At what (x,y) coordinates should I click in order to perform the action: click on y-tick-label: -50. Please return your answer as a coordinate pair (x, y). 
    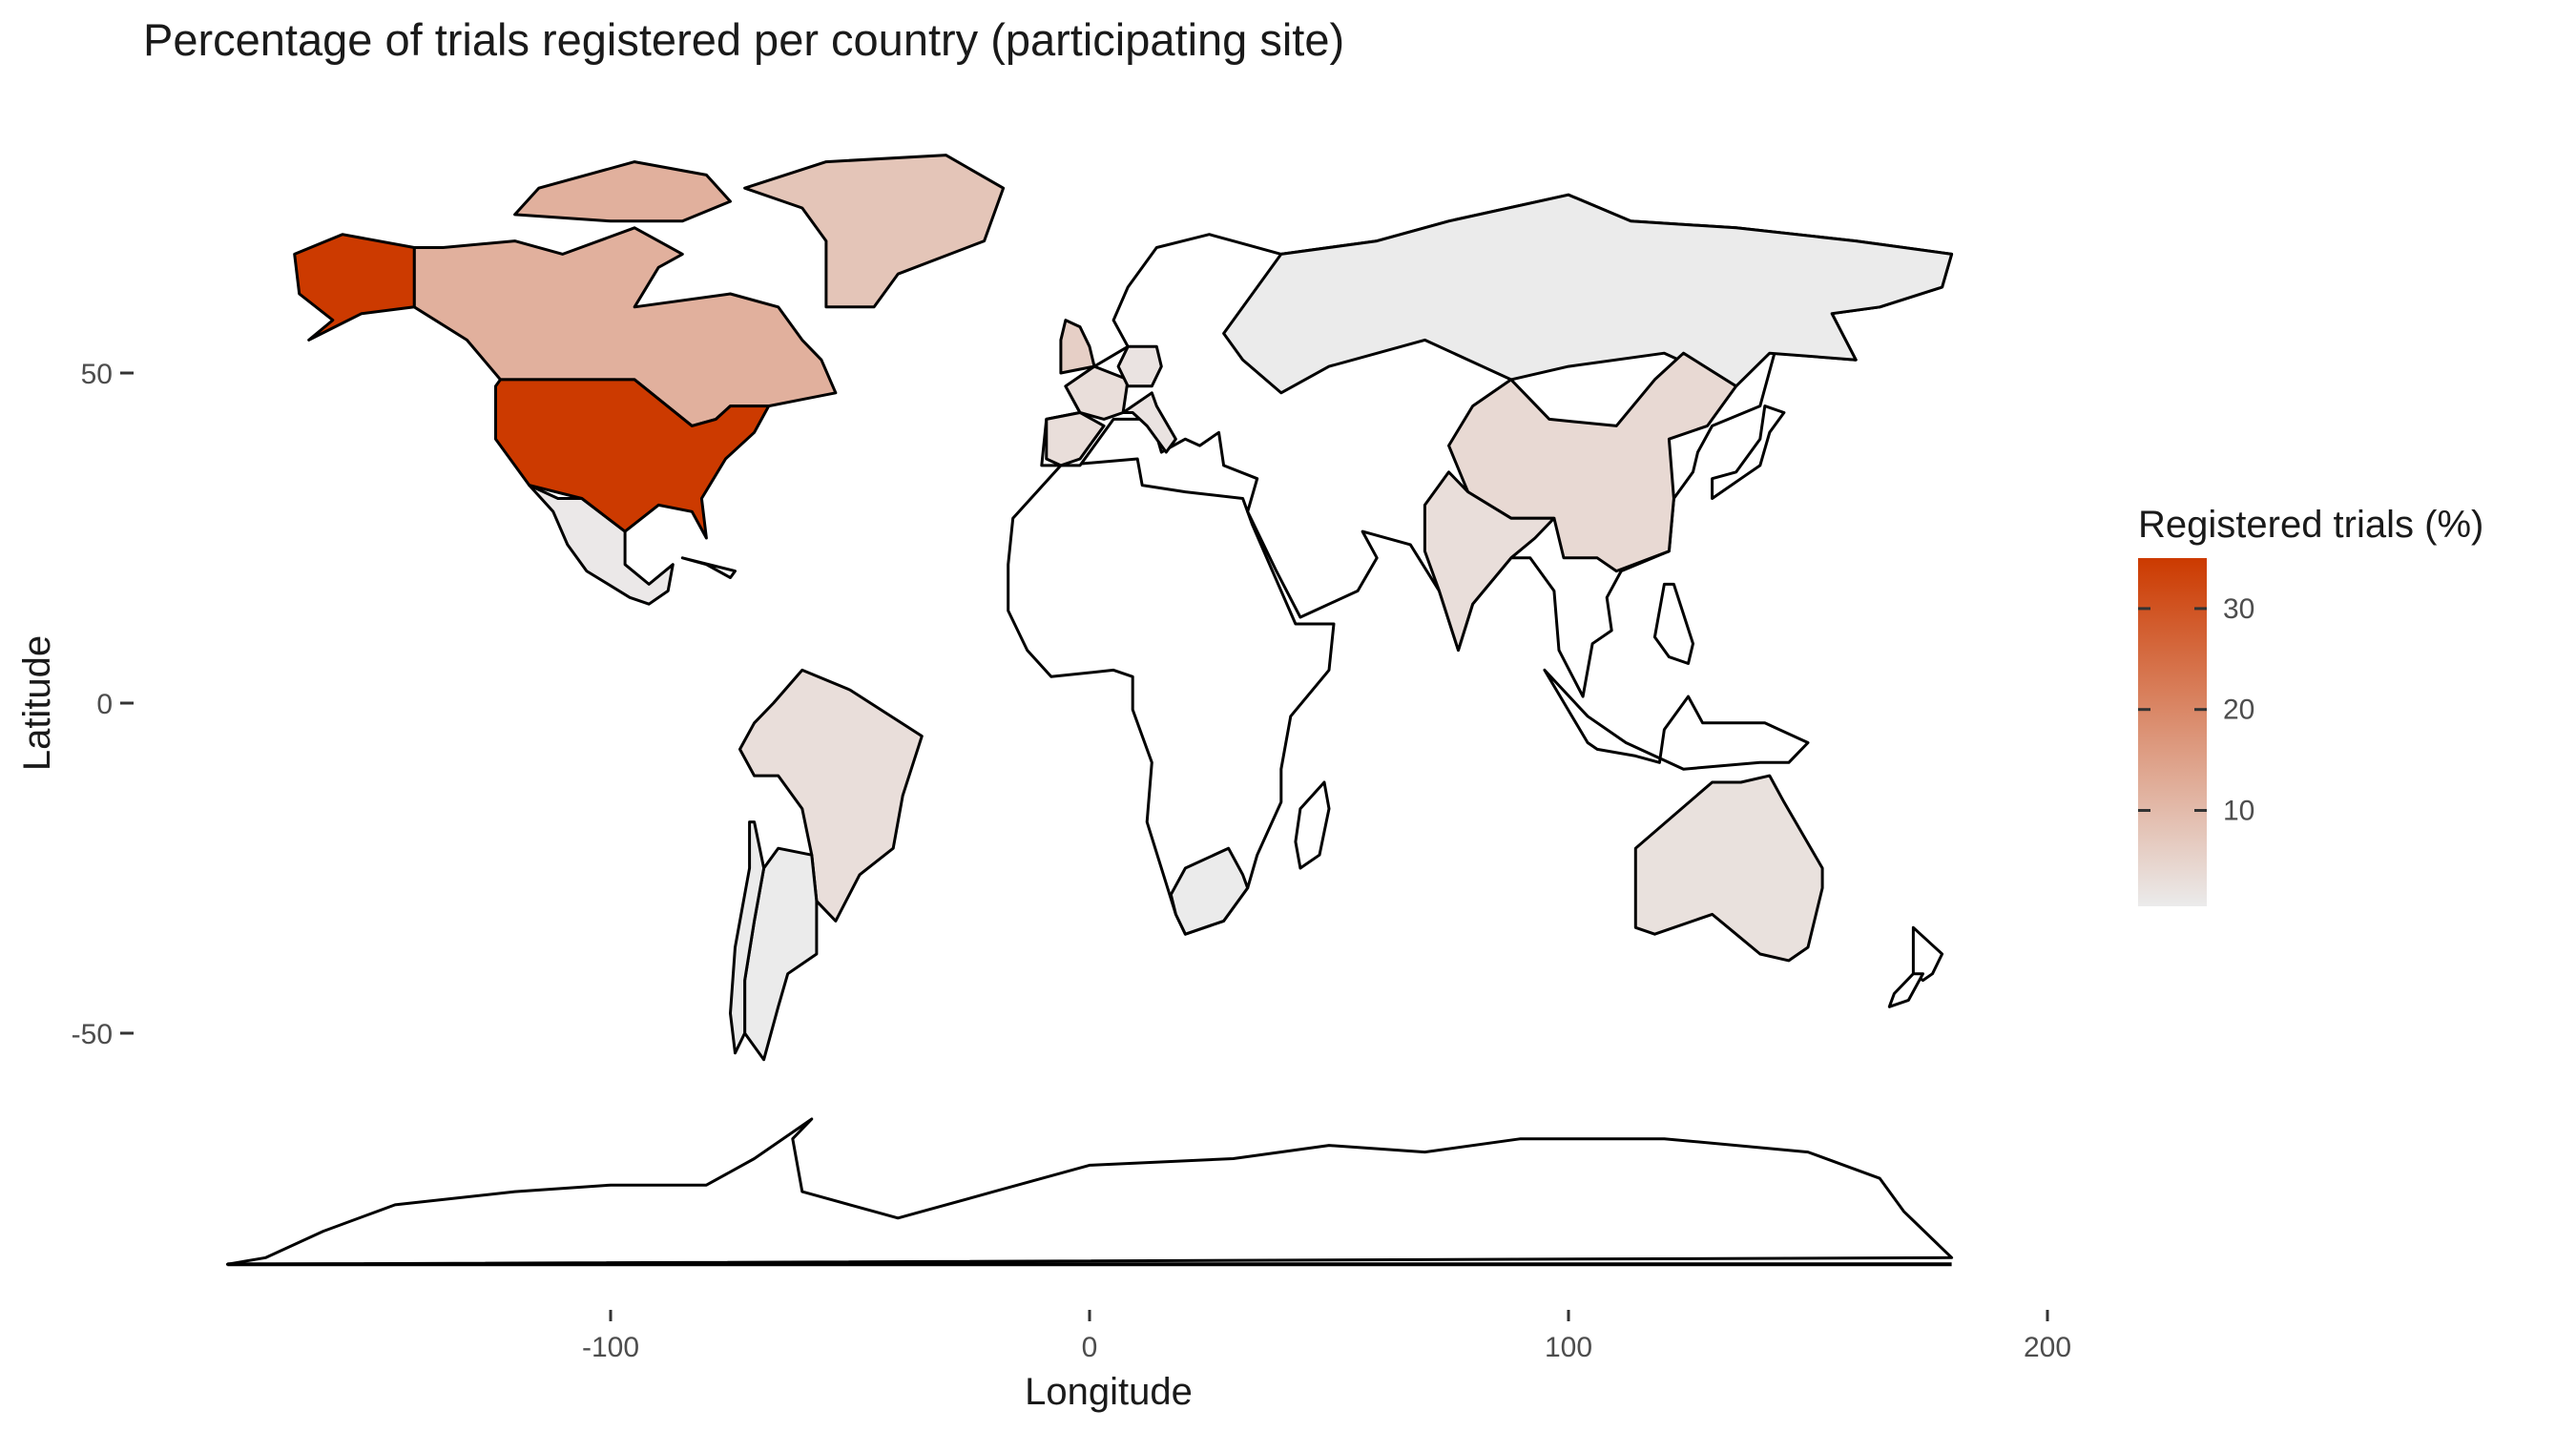
    Looking at the image, I should click on (92, 1034).